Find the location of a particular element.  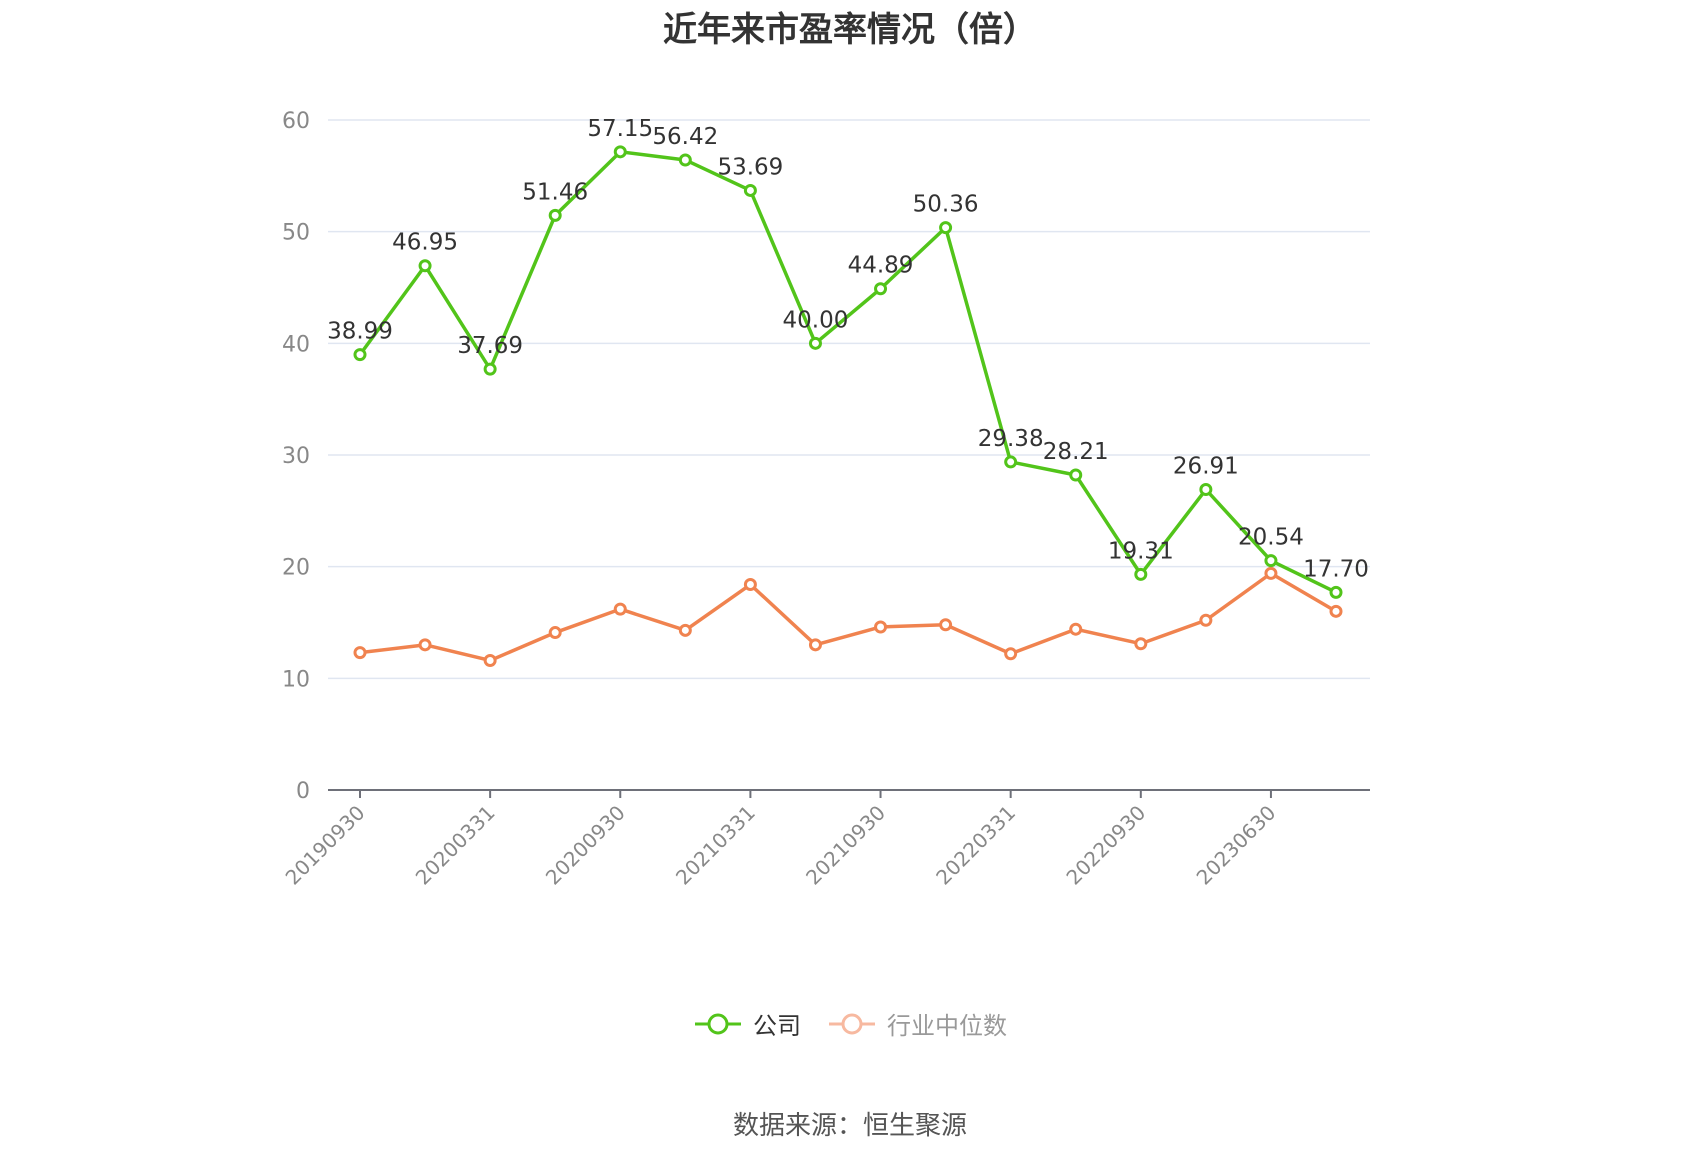

y-tick-label: 0 is located at coordinates (303, 791).